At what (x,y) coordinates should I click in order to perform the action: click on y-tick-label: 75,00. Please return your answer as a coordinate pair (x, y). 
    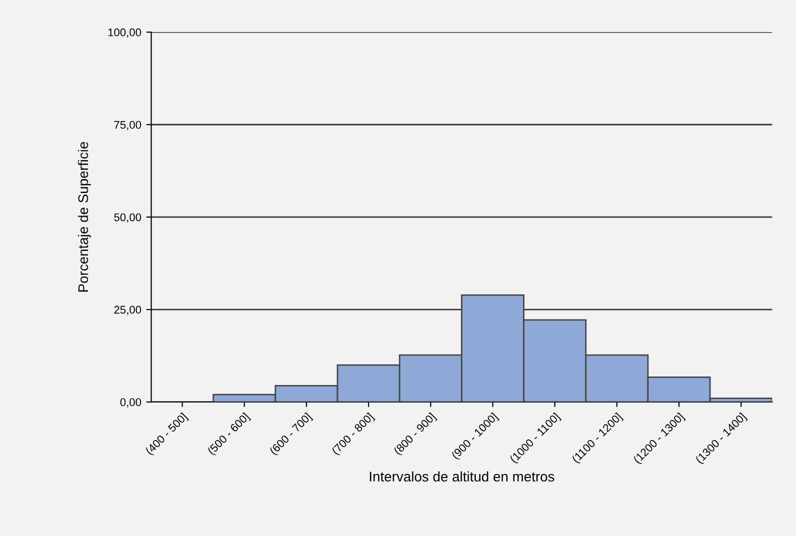
    Looking at the image, I should click on (128, 125).